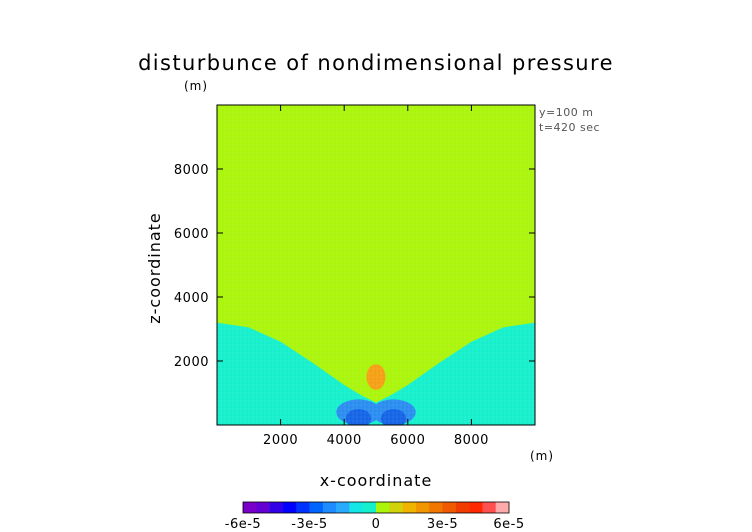 The width and height of the screenshot is (752, 532). I want to click on y-unit-label: (m), so click(196, 86).